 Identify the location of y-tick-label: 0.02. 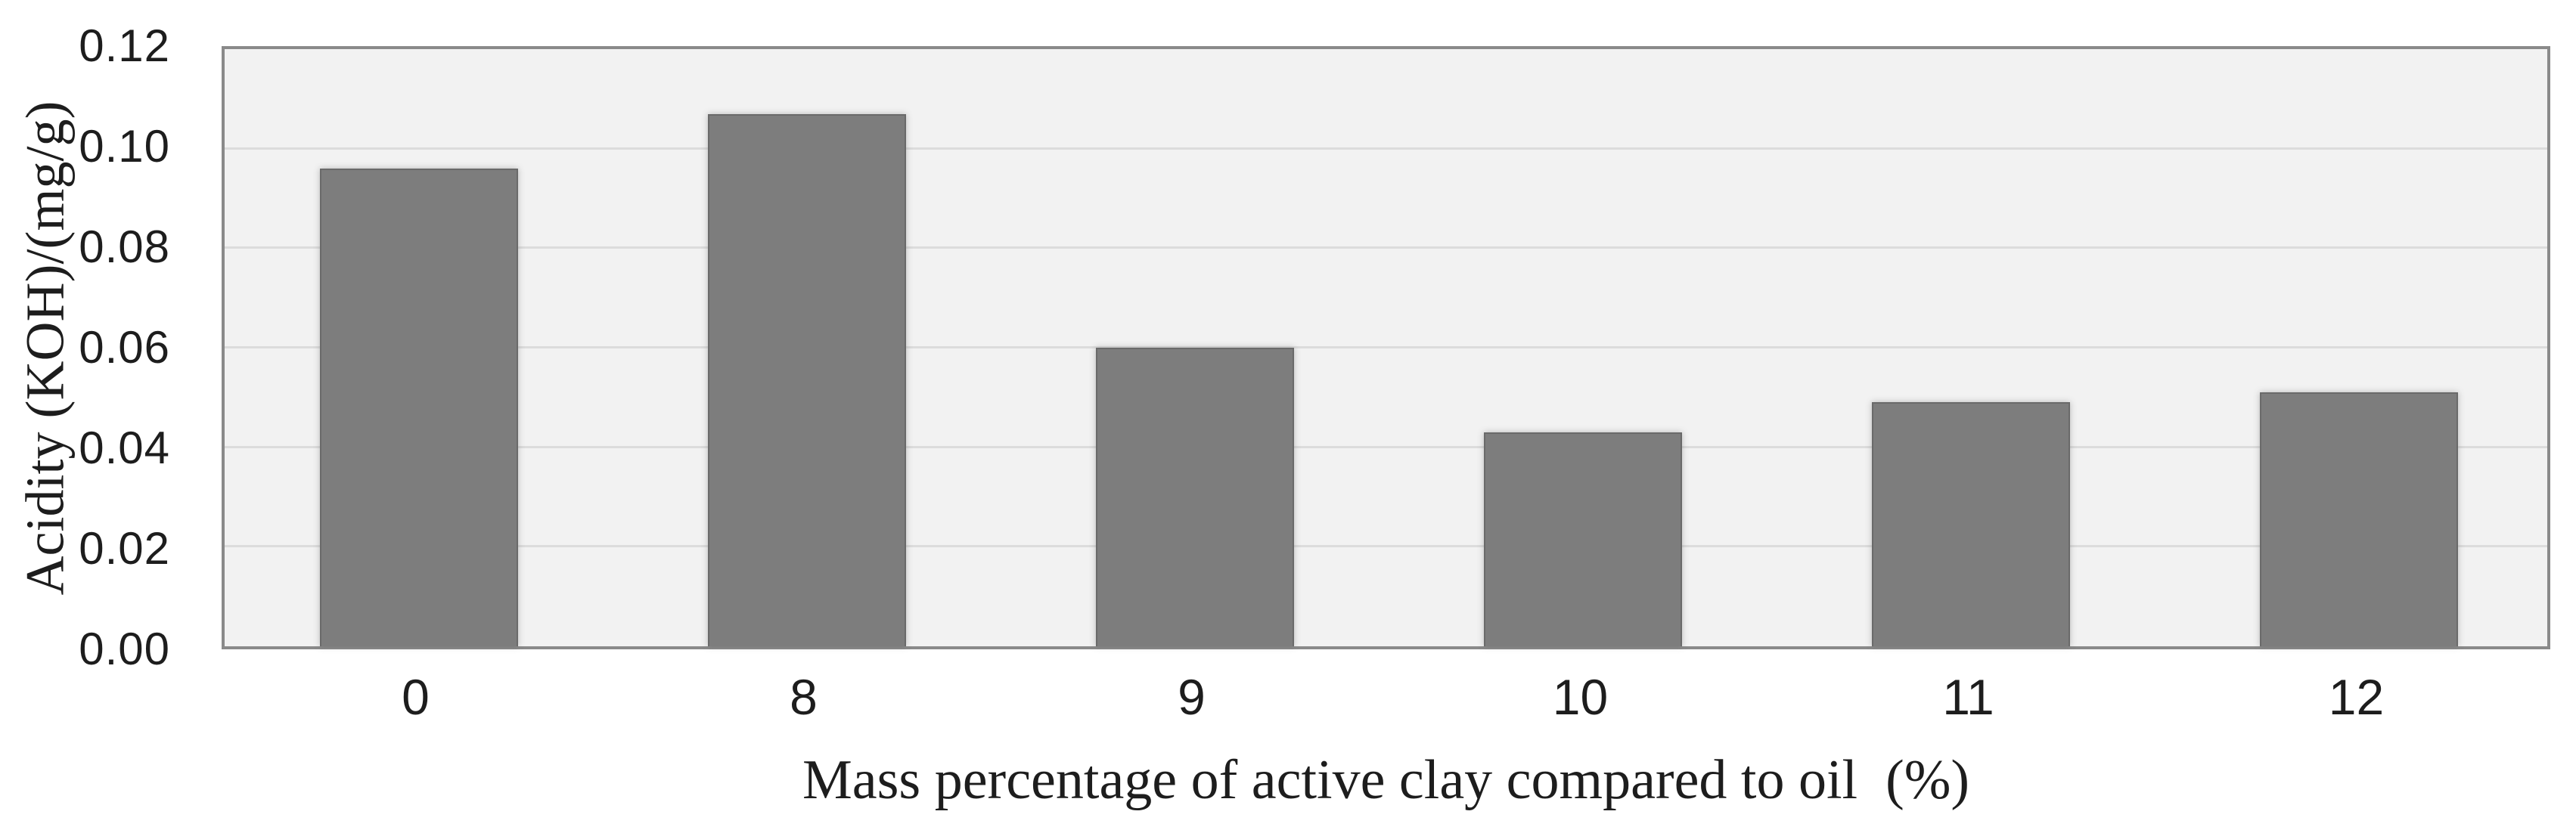
(124, 548).